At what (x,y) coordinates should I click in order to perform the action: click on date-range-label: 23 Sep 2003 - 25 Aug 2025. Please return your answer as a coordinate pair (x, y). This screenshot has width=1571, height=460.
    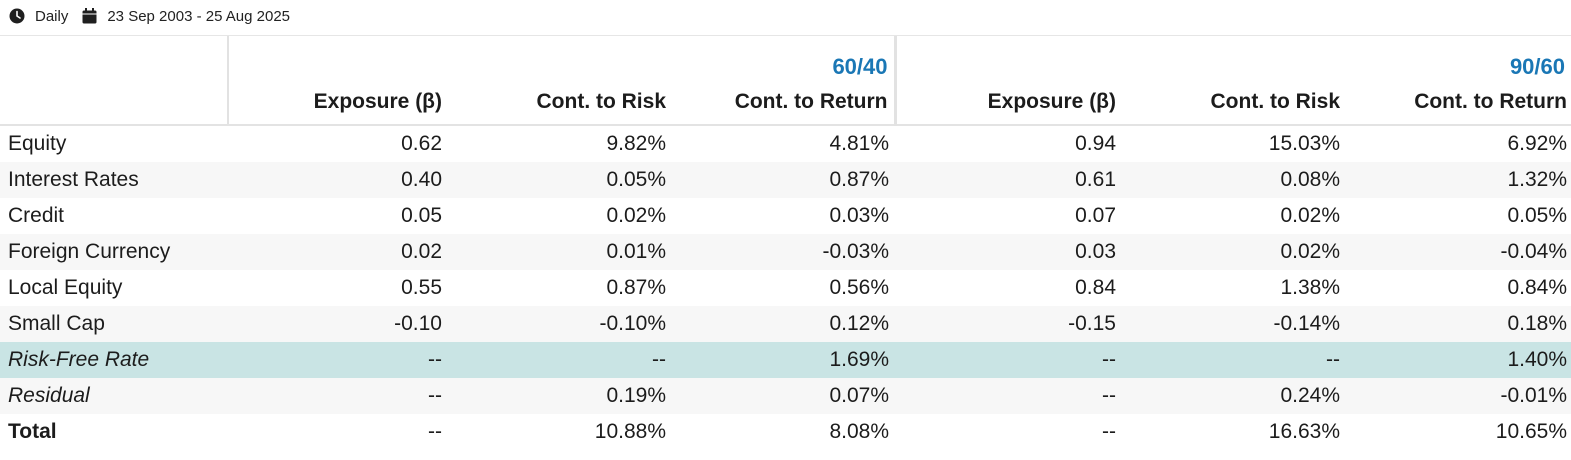
    Looking at the image, I should click on (199, 16).